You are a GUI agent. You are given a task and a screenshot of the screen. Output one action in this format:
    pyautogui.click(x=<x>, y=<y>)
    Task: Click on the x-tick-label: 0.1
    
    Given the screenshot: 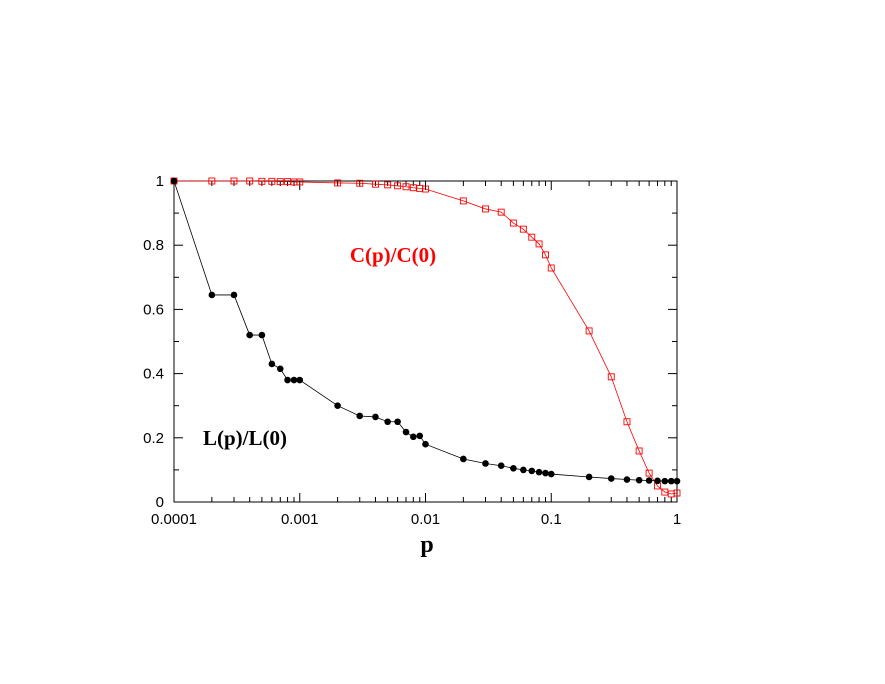 What is the action you would take?
    pyautogui.click(x=551, y=519)
    